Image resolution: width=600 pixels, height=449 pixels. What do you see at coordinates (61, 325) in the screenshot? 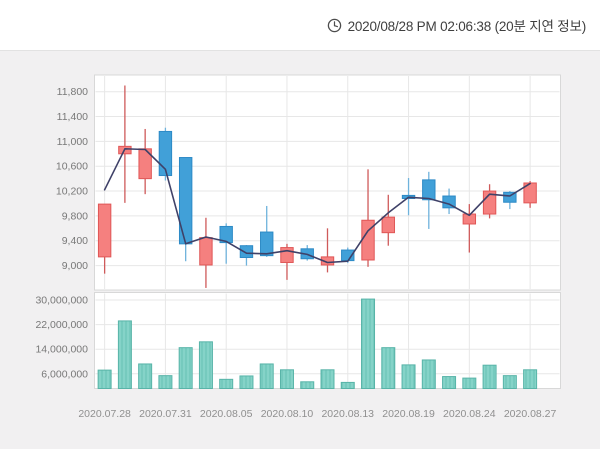
I see `volume-axis-label: 22,000,000` at bounding box center [61, 325].